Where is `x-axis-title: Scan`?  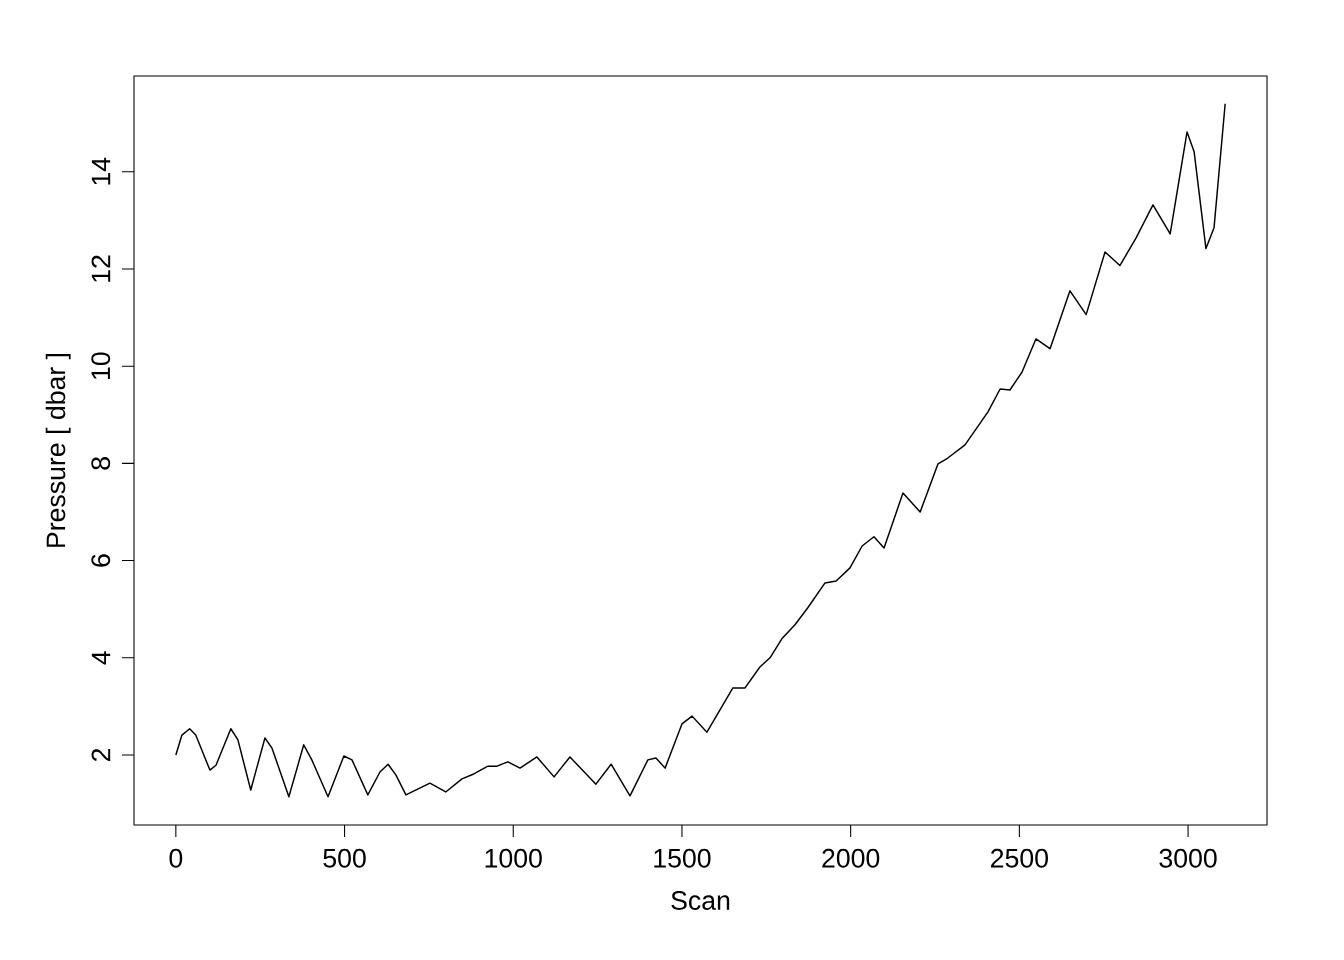
x-axis-title: Scan is located at coordinates (700, 900).